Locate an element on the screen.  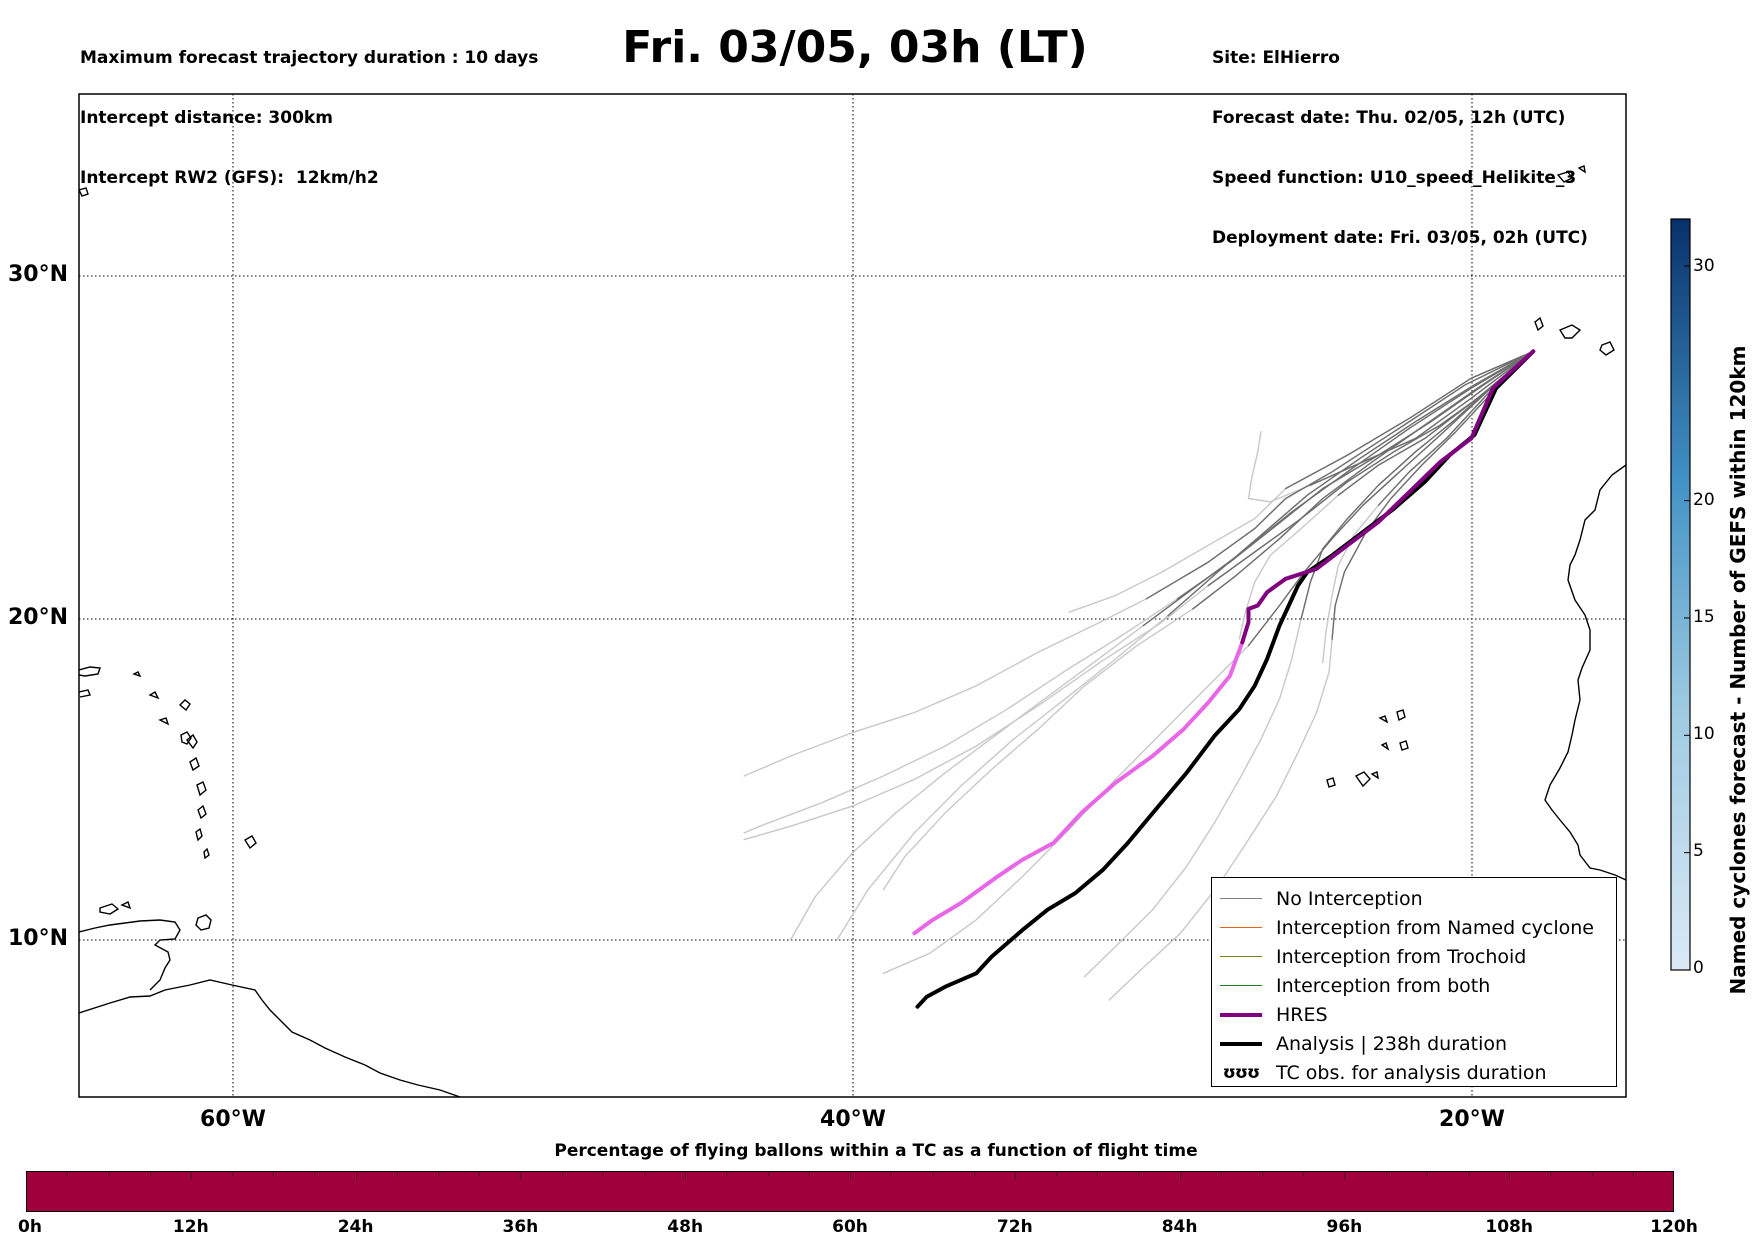
legend-item: HRES is located at coordinates (1414, 1014).